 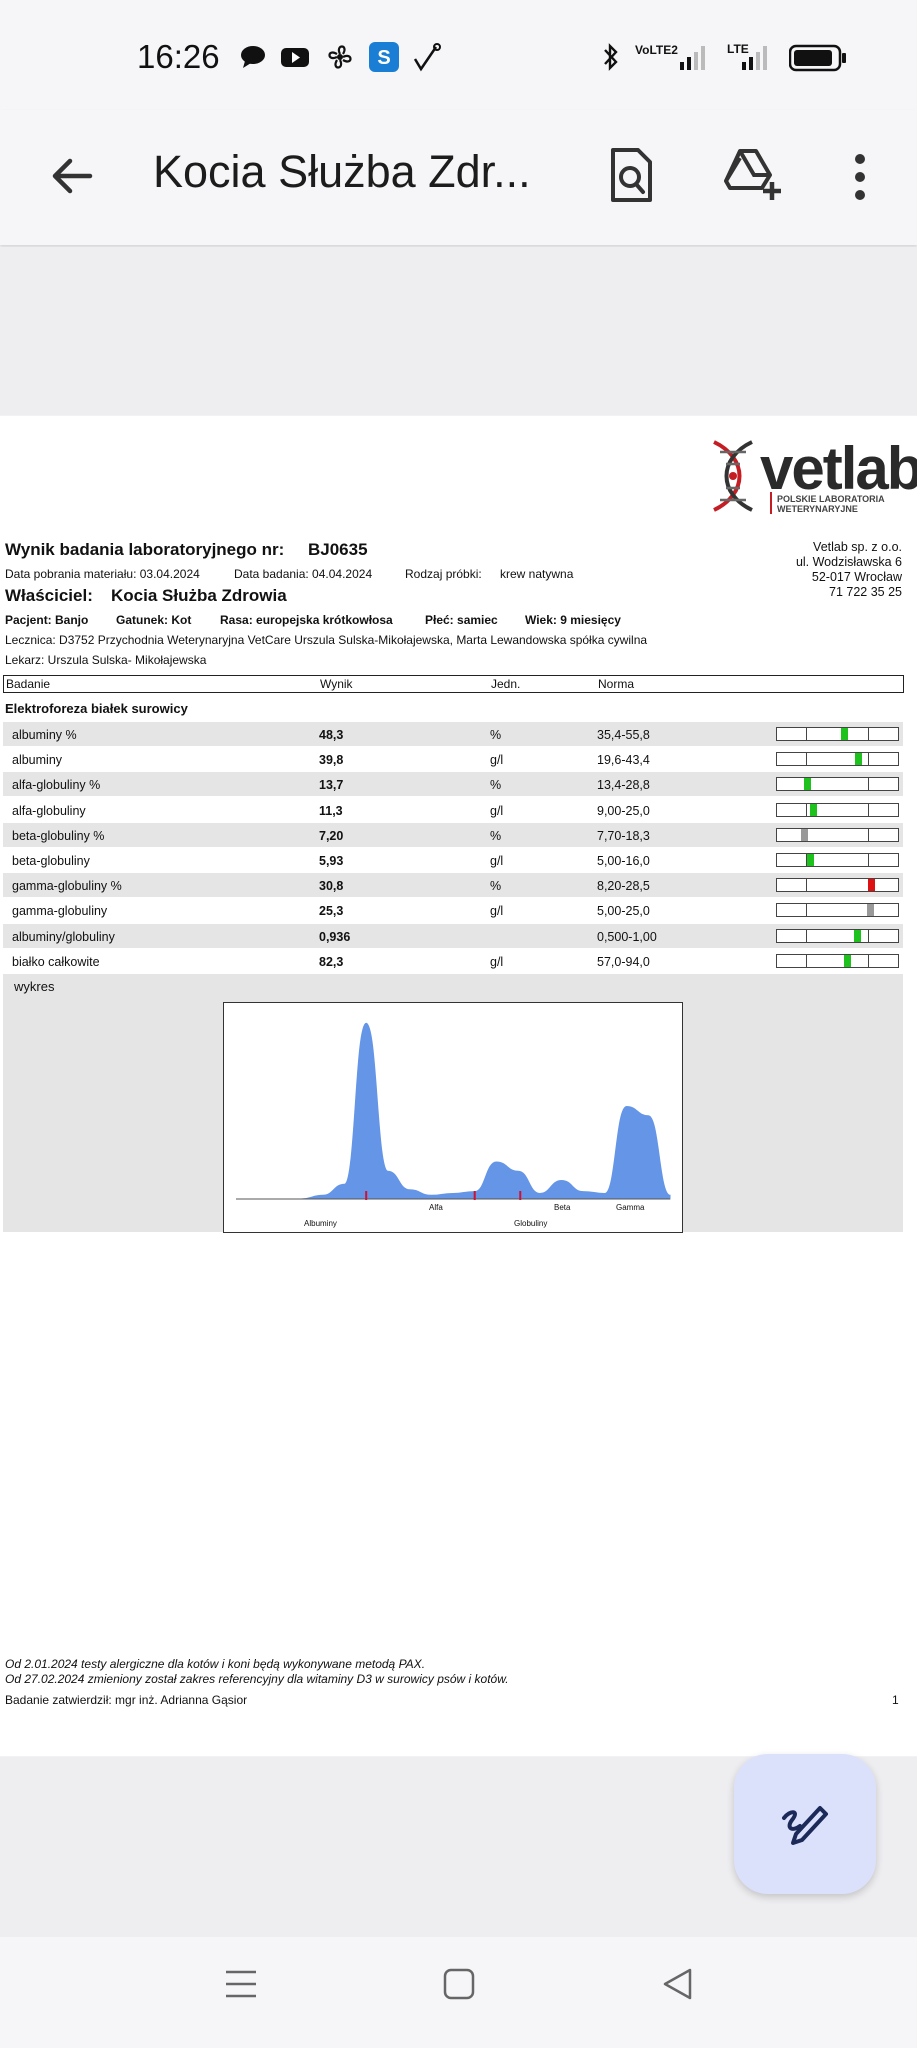 I want to click on chart-label-beta: Beta, so click(x=562, y=1207).